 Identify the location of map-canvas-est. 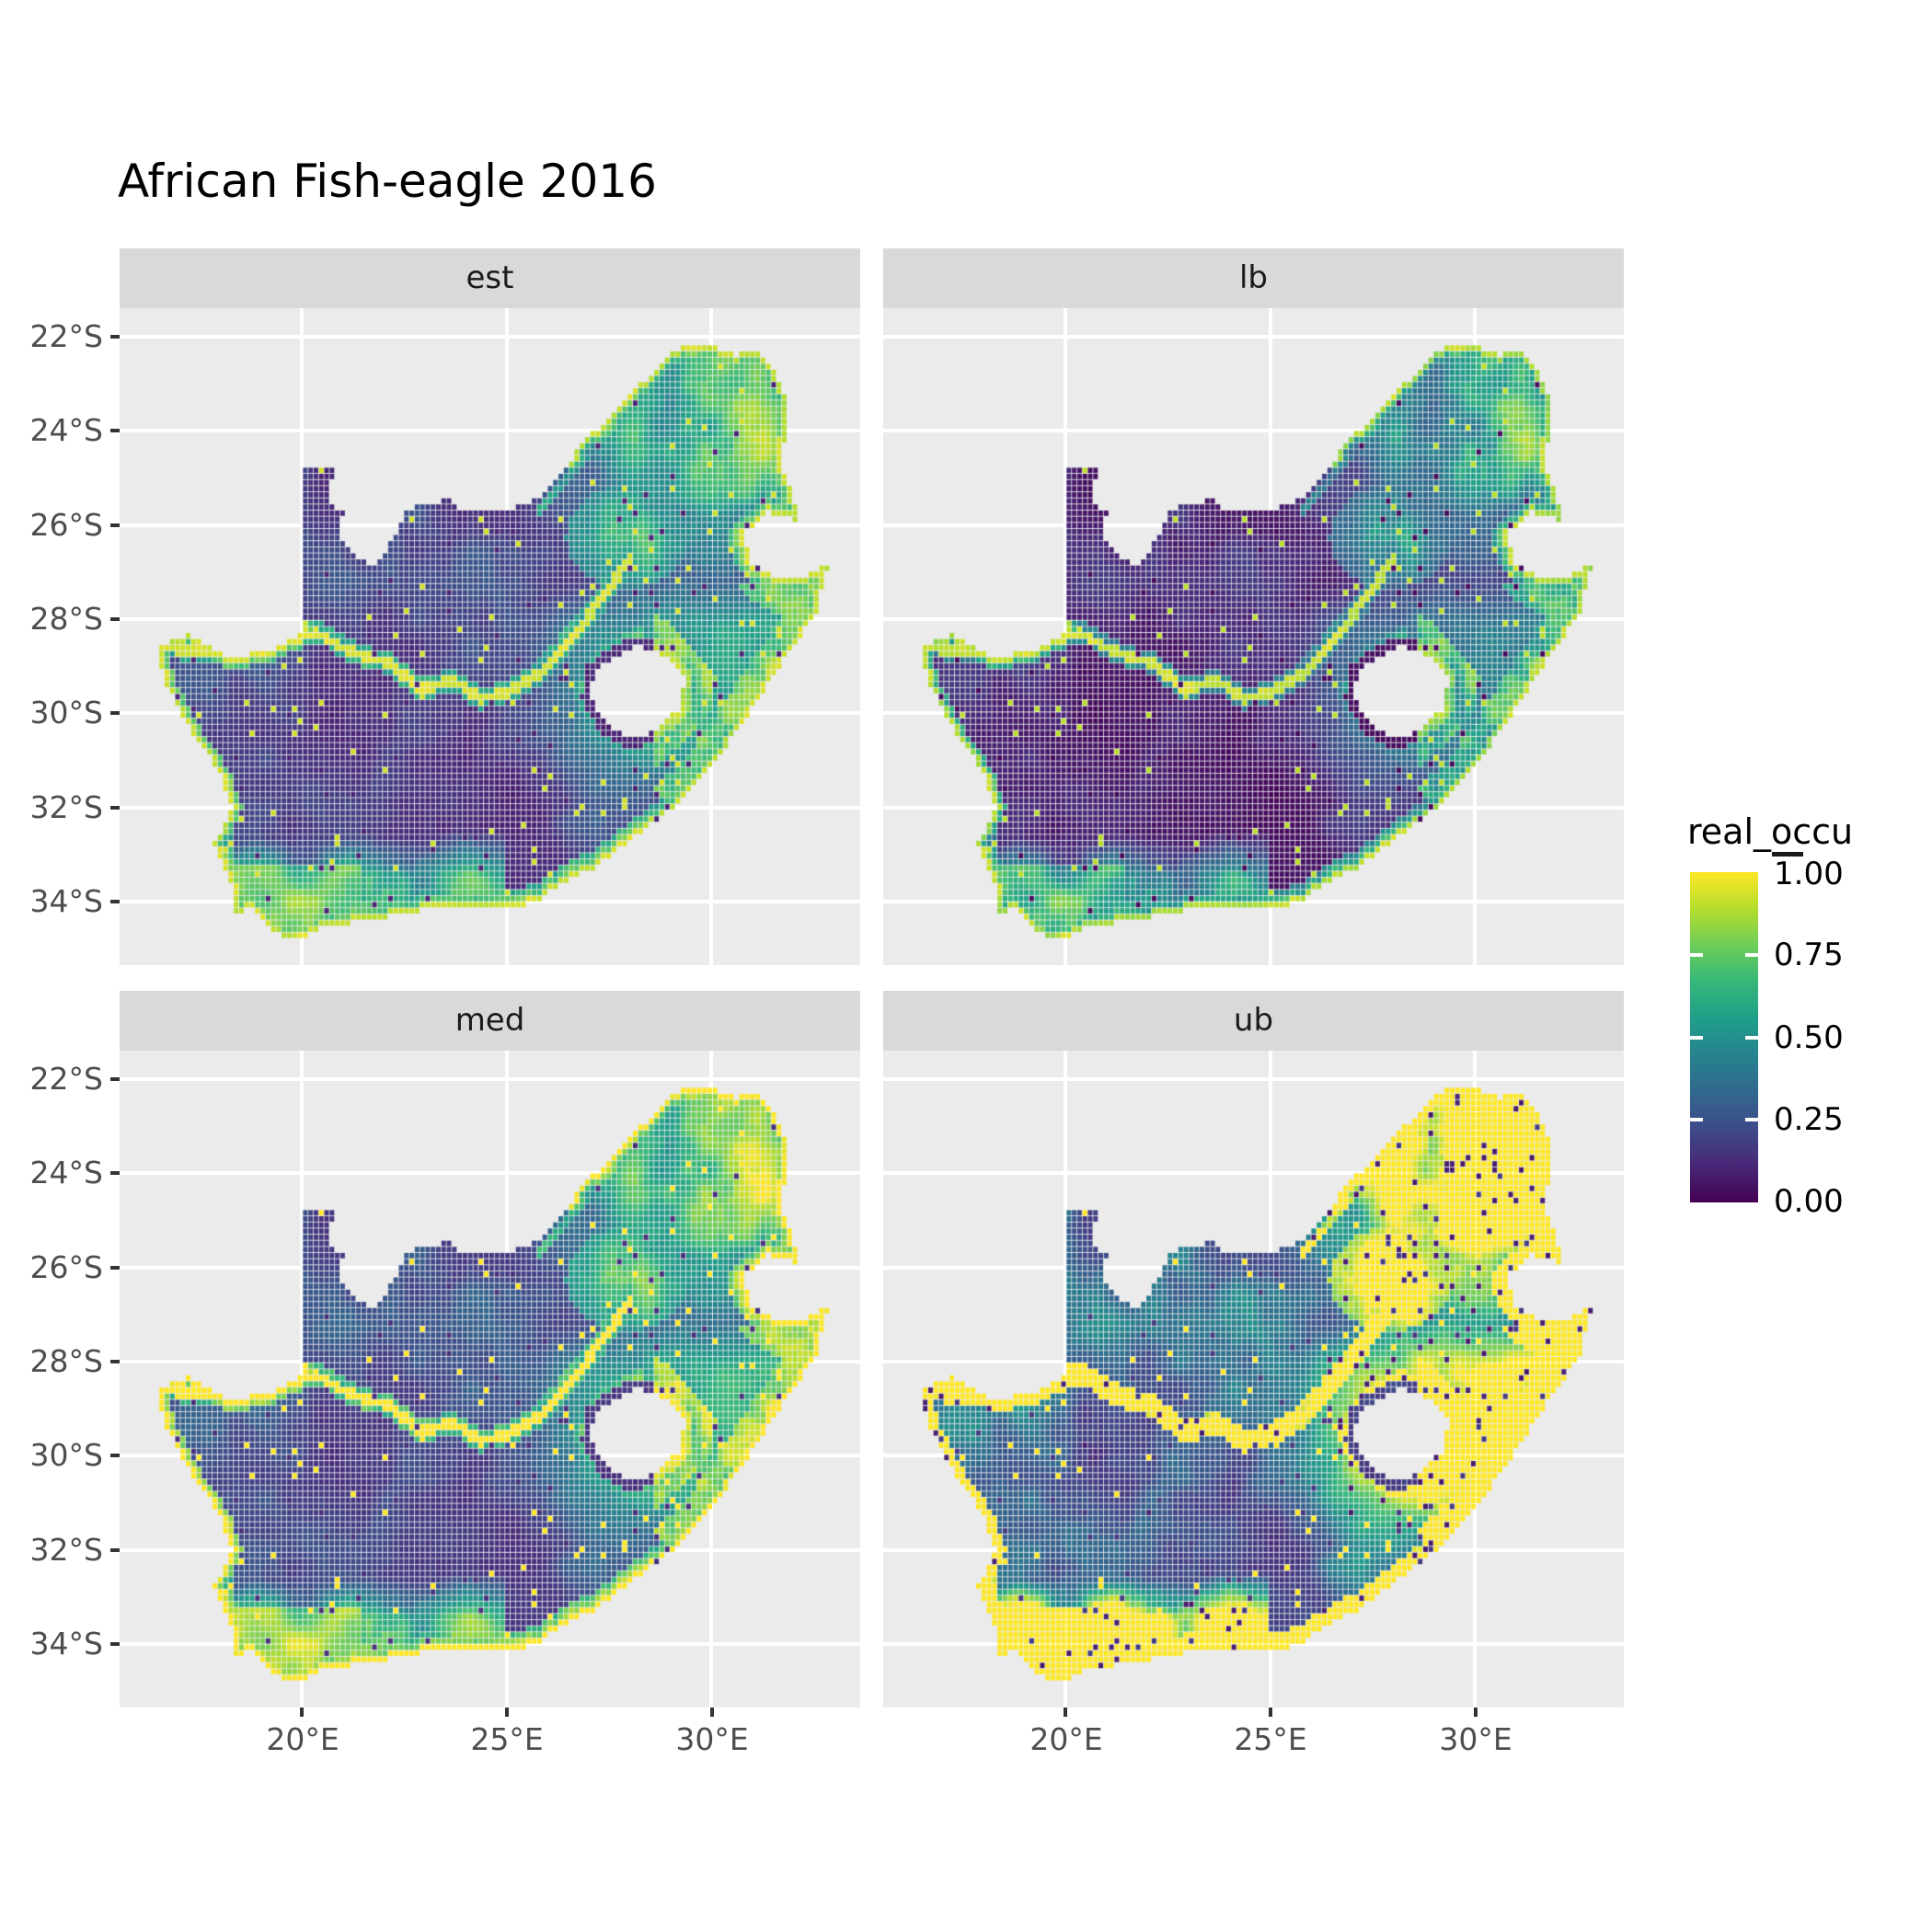
(490, 636).